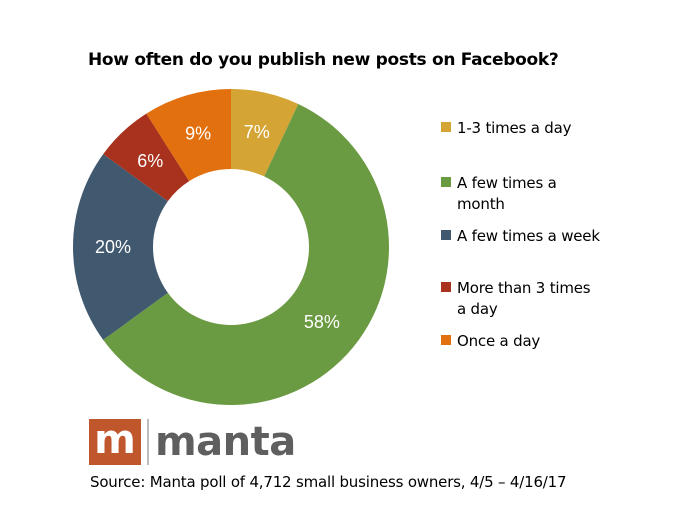  Describe the element at coordinates (499, 341) in the screenshot. I see `legend-label: Once a day` at that location.